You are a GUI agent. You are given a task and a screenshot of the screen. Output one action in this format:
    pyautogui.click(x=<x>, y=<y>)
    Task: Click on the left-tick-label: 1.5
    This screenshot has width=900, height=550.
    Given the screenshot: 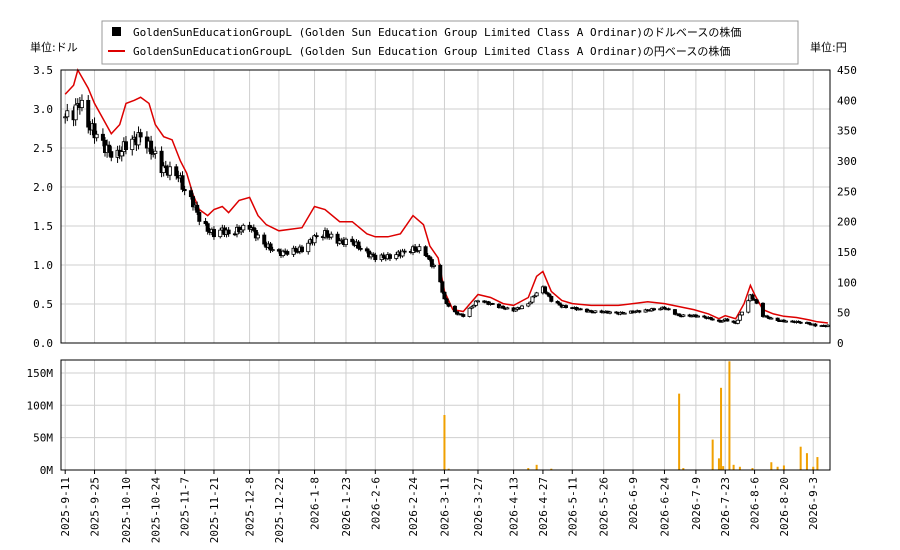 What is the action you would take?
    pyautogui.click(x=43, y=226)
    